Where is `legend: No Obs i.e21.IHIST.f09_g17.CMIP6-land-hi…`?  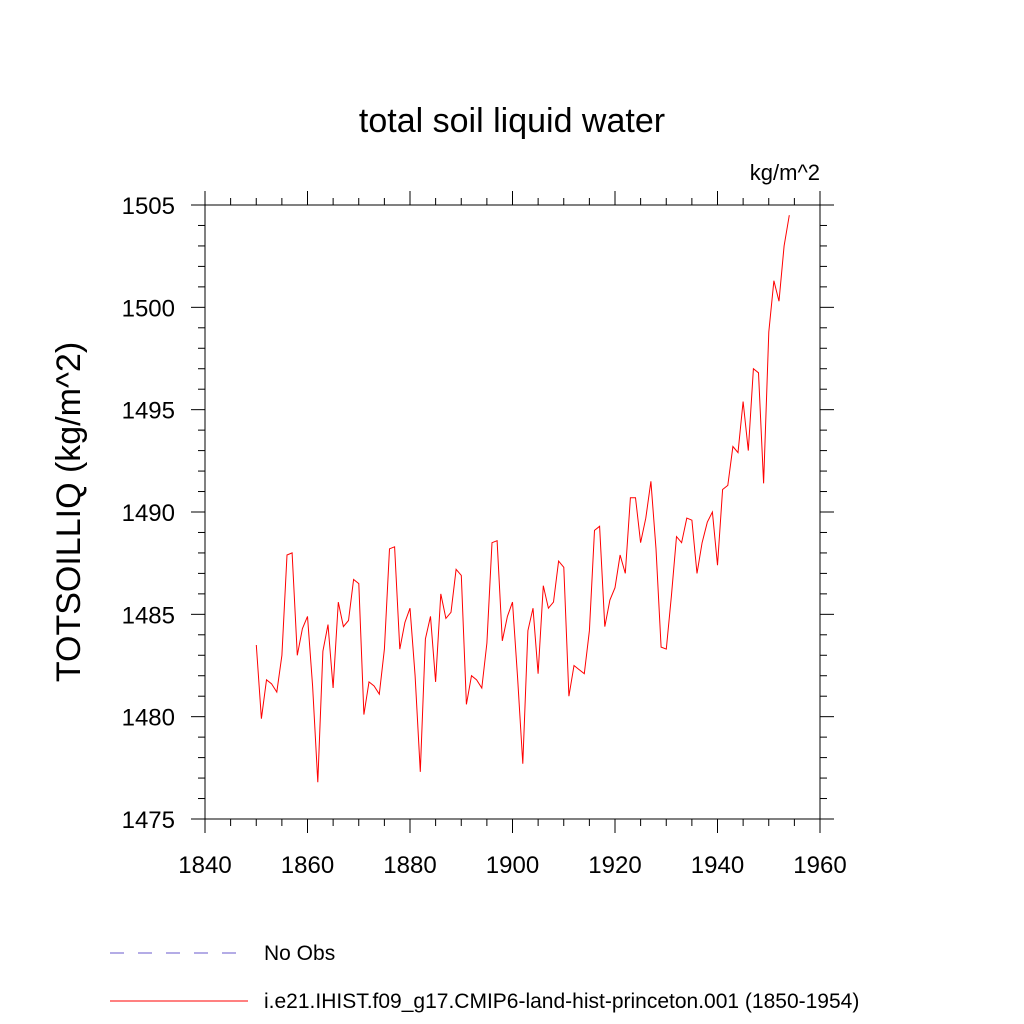 legend: No Obs i.e21.IHIST.f09_g17.CMIP6-land-hi… is located at coordinates (484, 977).